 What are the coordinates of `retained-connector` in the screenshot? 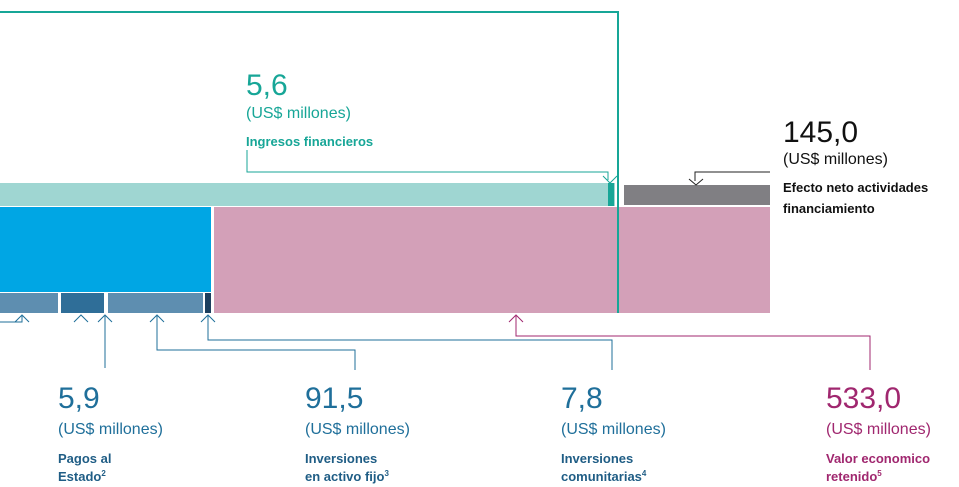 It's located at (689, 342).